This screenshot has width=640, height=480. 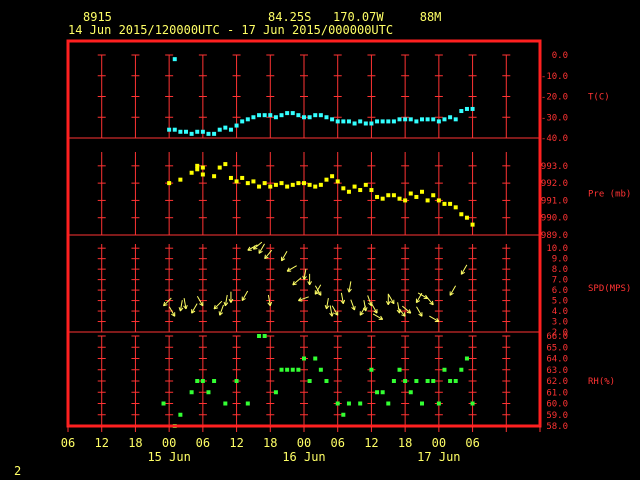 I want to click on station-id: 8915, so click(x=97, y=17).